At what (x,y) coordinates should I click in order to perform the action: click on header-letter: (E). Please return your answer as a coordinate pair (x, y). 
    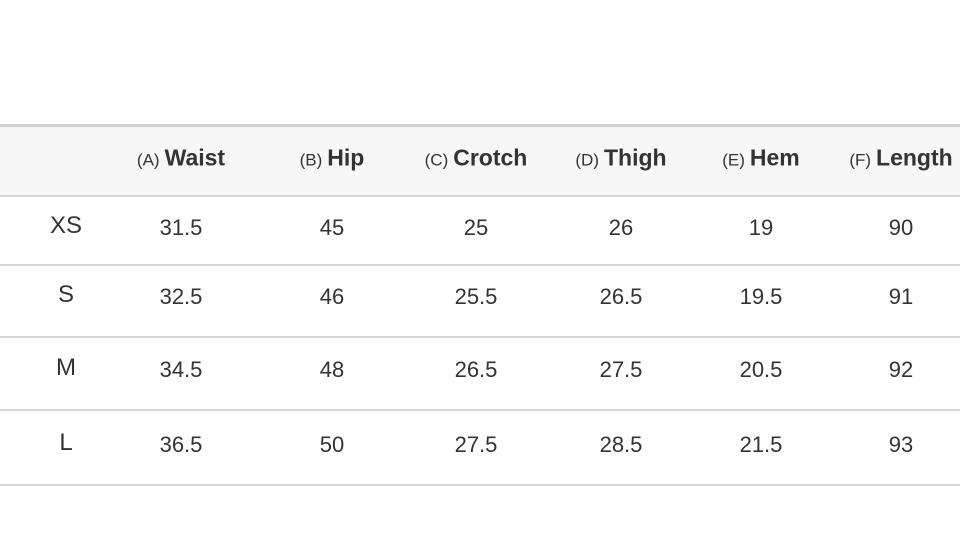
    Looking at the image, I should click on (733, 160).